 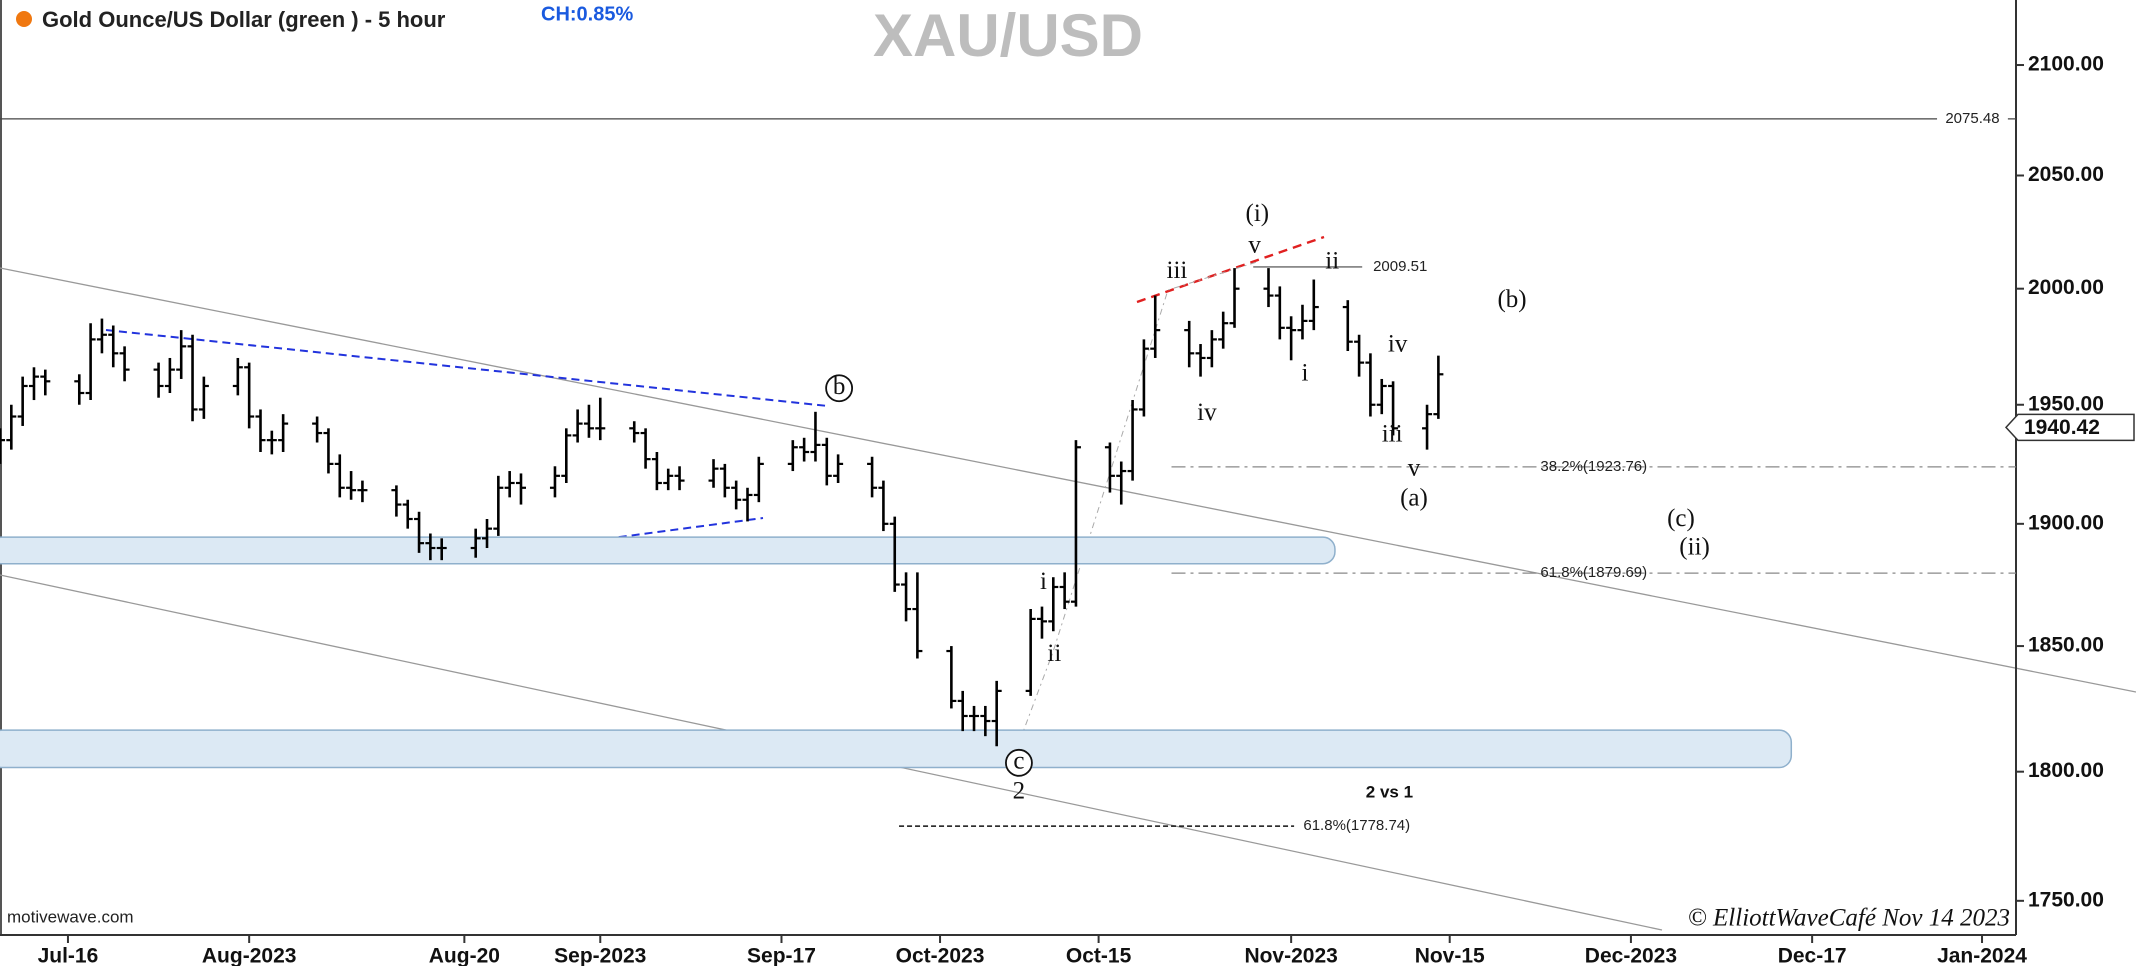 What do you see at coordinates (2066, 770) in the screenshot?
I see `y-tick-label: 1800.00` at bounding box center [2066, 770].